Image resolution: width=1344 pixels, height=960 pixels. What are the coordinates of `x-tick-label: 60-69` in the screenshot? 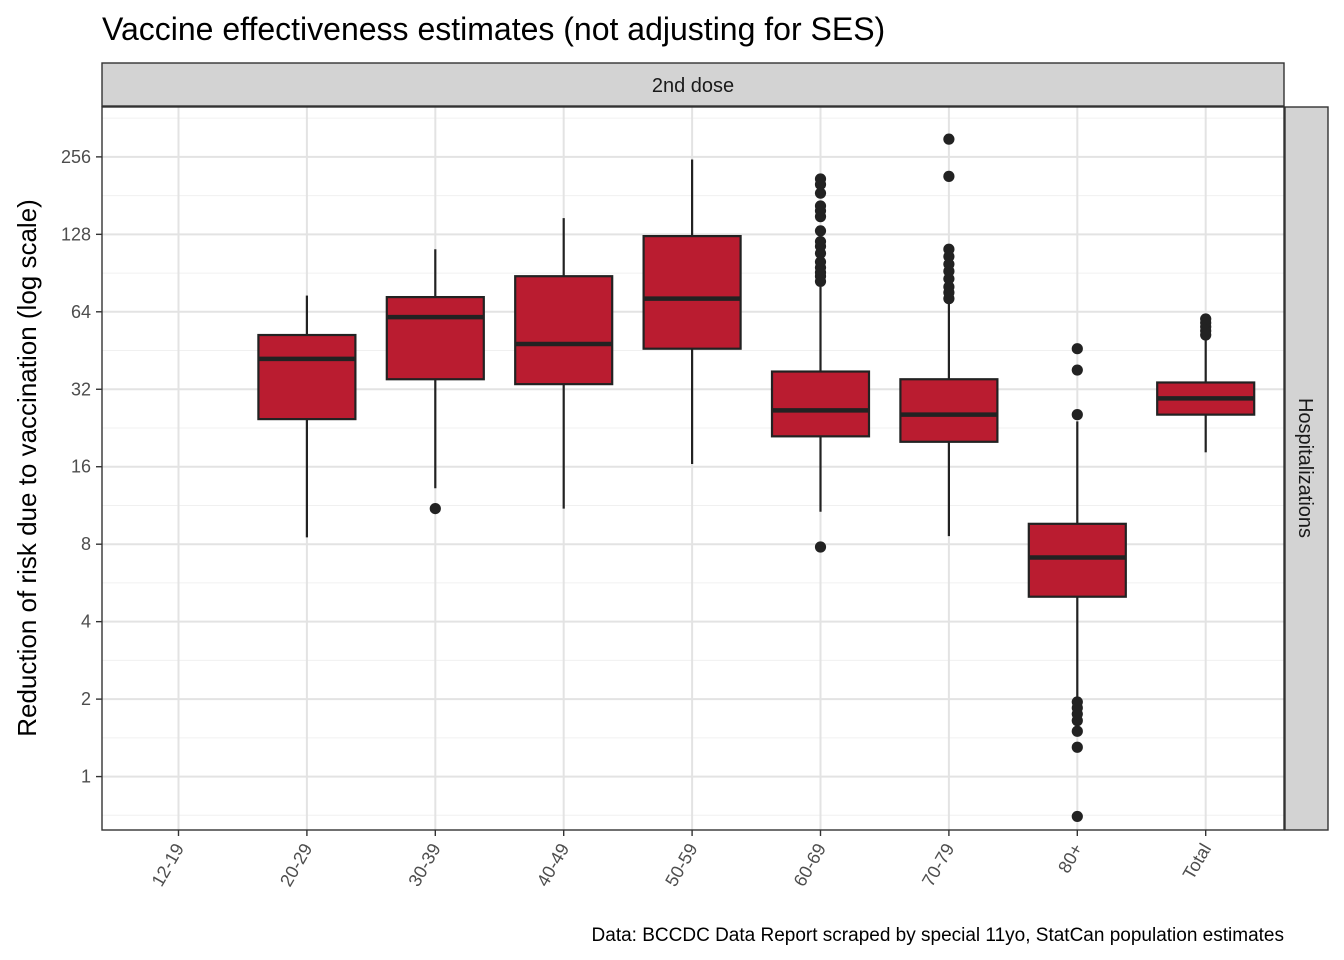 It's located at (810, 865).